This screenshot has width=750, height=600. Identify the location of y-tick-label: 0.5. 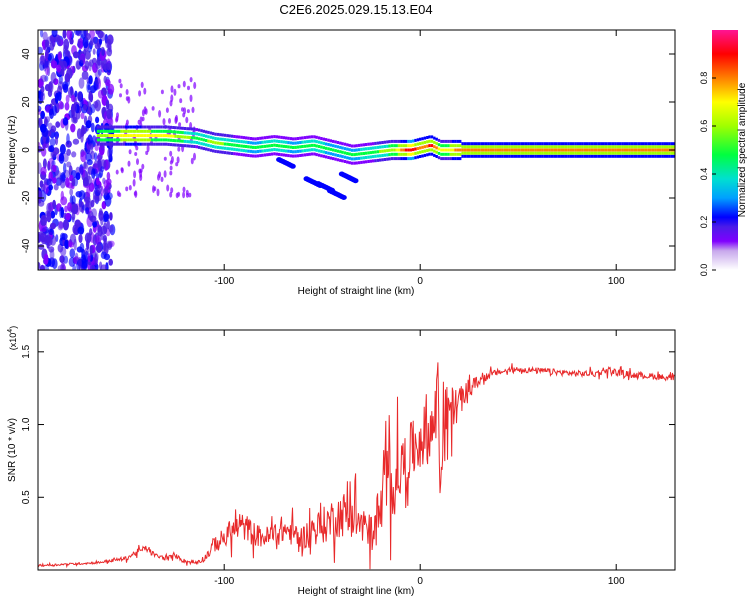
(26, 497).